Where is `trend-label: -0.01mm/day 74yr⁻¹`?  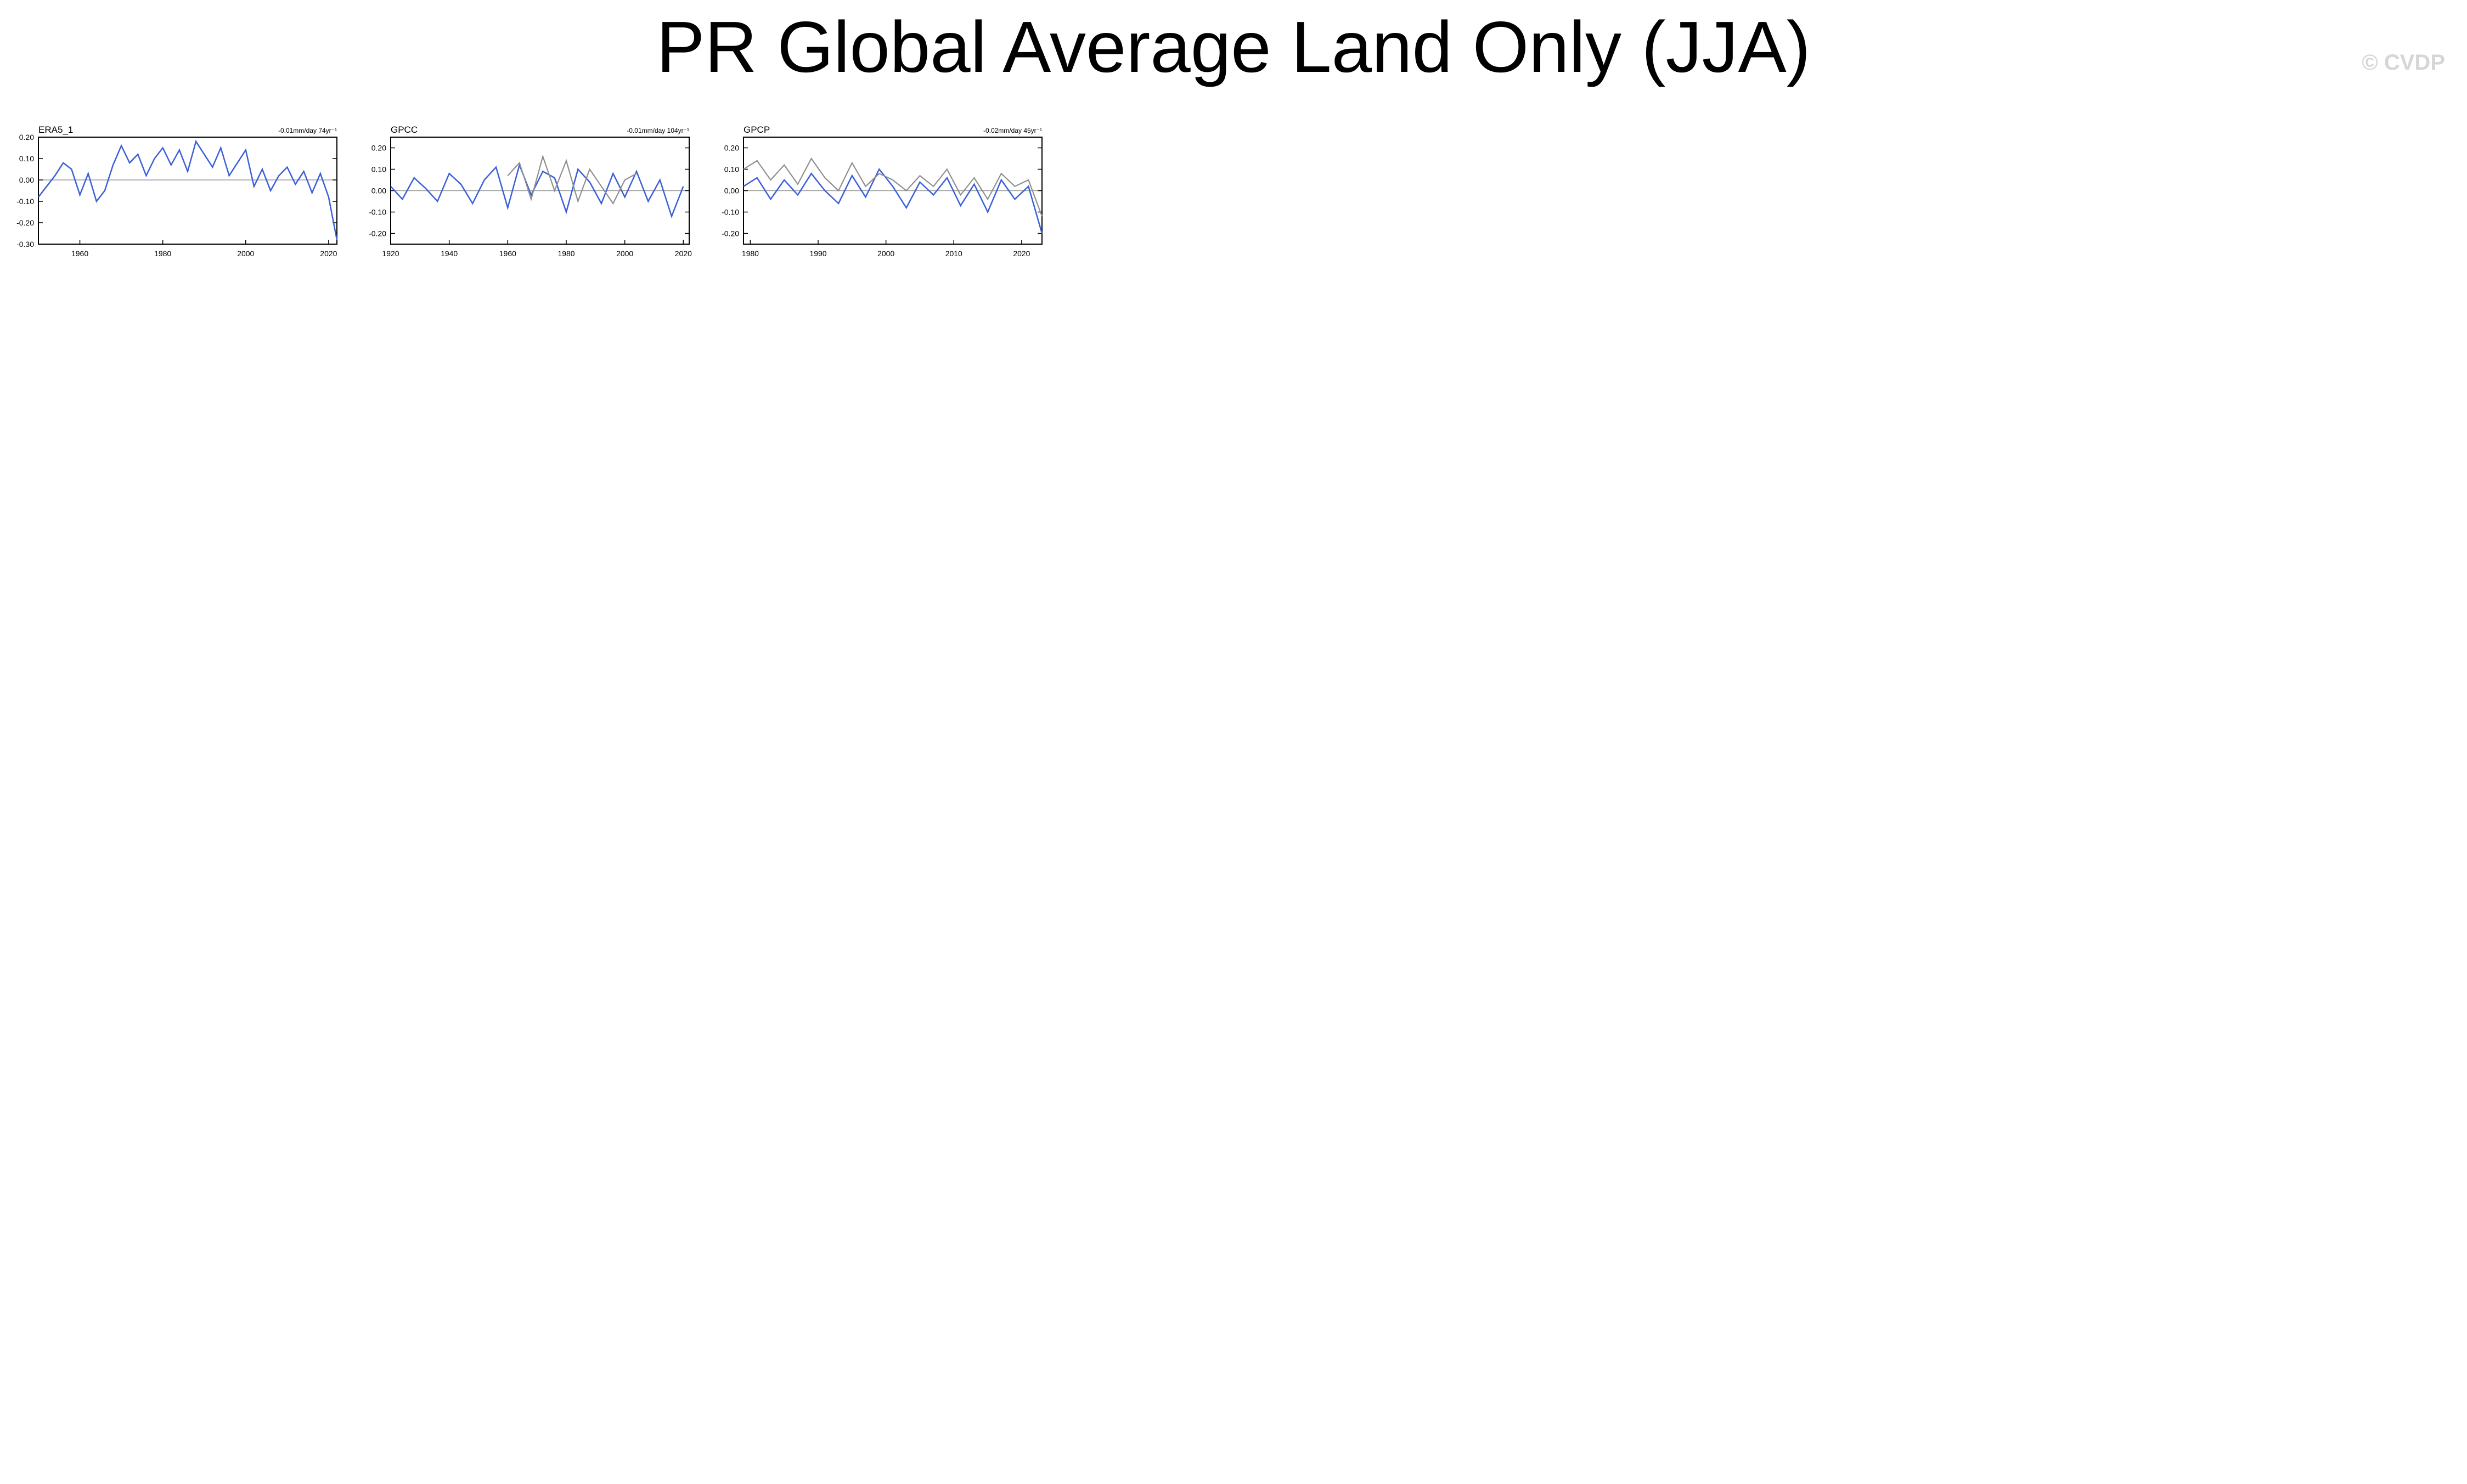
trend-label: -0.01mm/day 74yr⁻¹ is located at coordinates (307, 130).